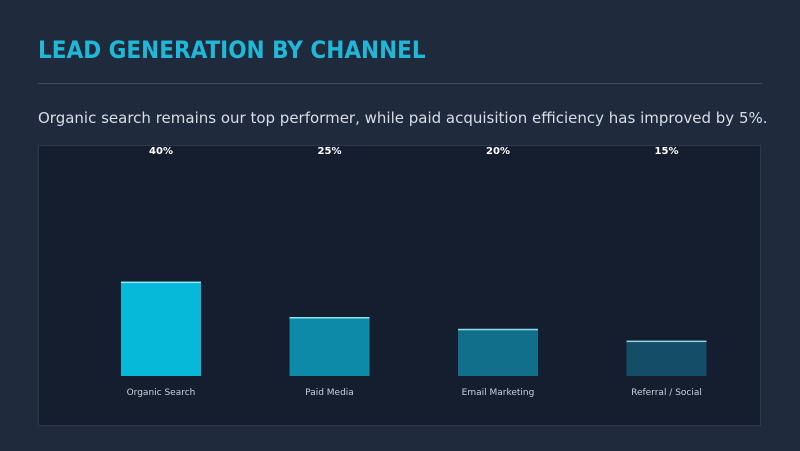 The image size is (800, 451). What do you see at coordinates (330, 151) in the screenshot?
I see `bar-value-label: 25%` at bounding box center [330, 151].